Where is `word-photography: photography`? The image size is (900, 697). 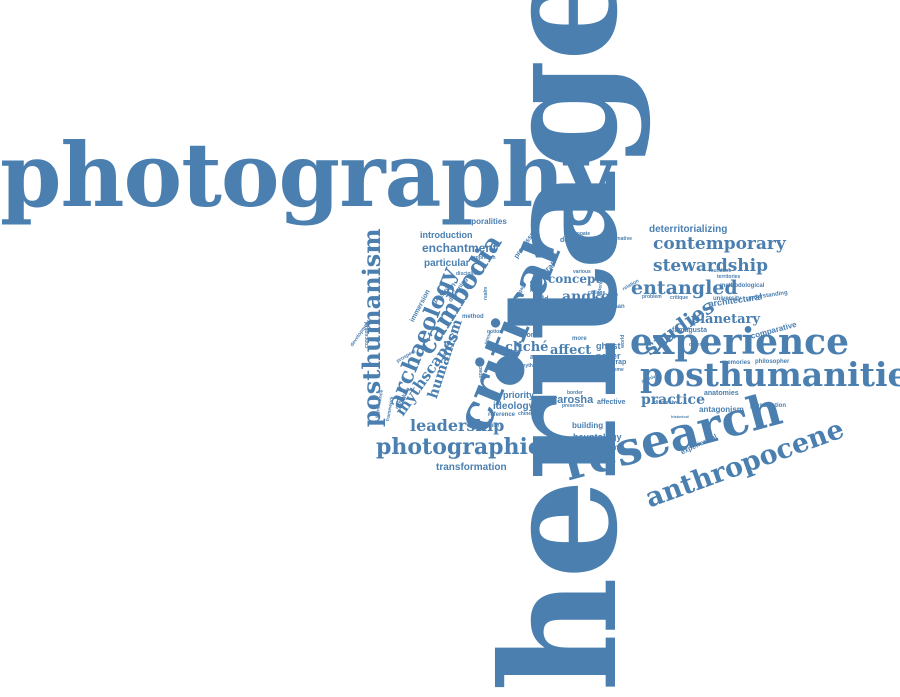
word-photography: photography is located at coordinates (307, 175).